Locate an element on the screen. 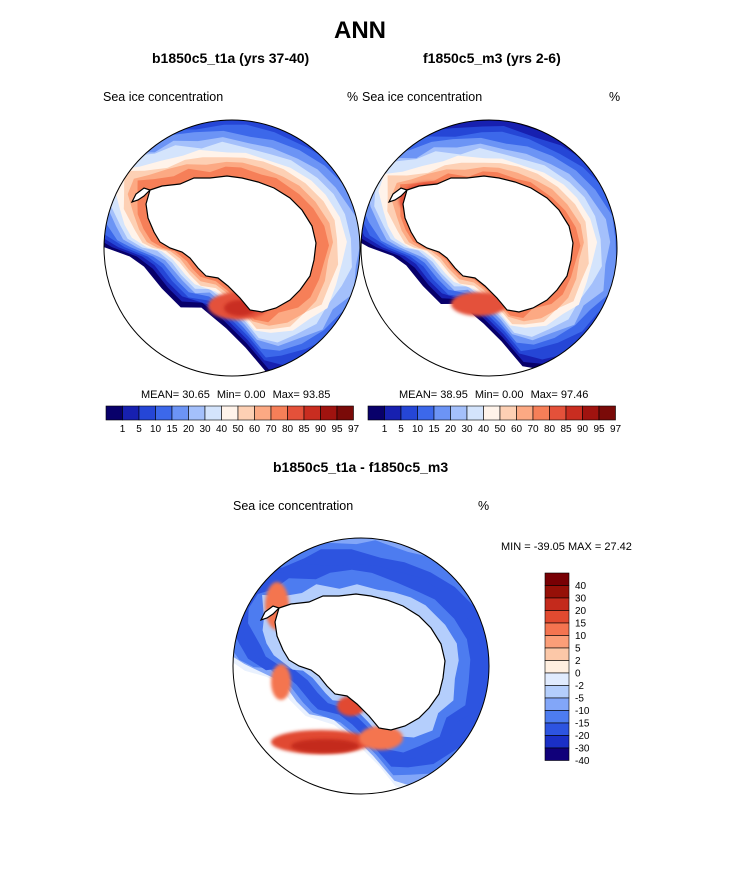  panel2-stats: MEAN= 38.95 Min= 0.00 Max= 97.46 is located at coordinates (493, 395).